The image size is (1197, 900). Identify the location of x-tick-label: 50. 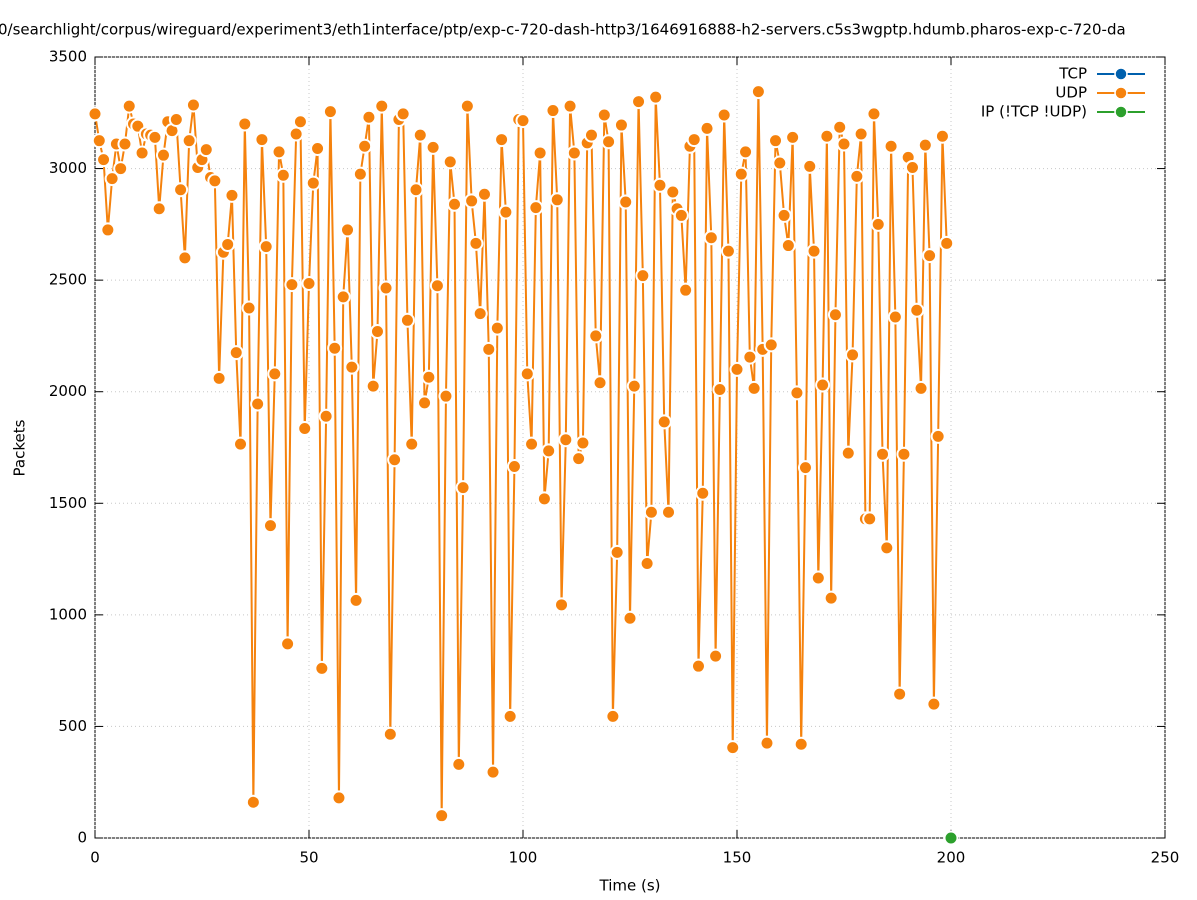
(308, 858).